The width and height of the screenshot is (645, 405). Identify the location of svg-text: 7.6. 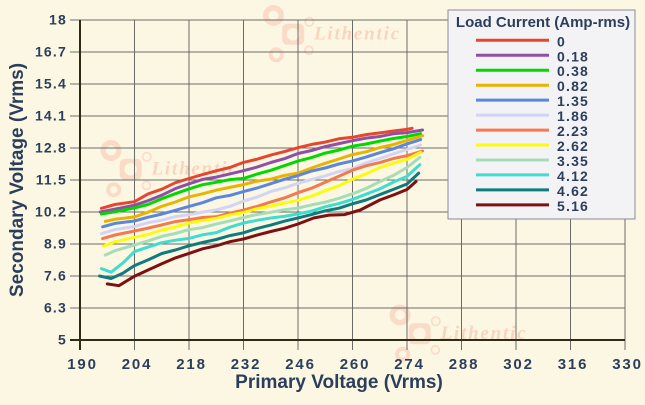
(55, 276).